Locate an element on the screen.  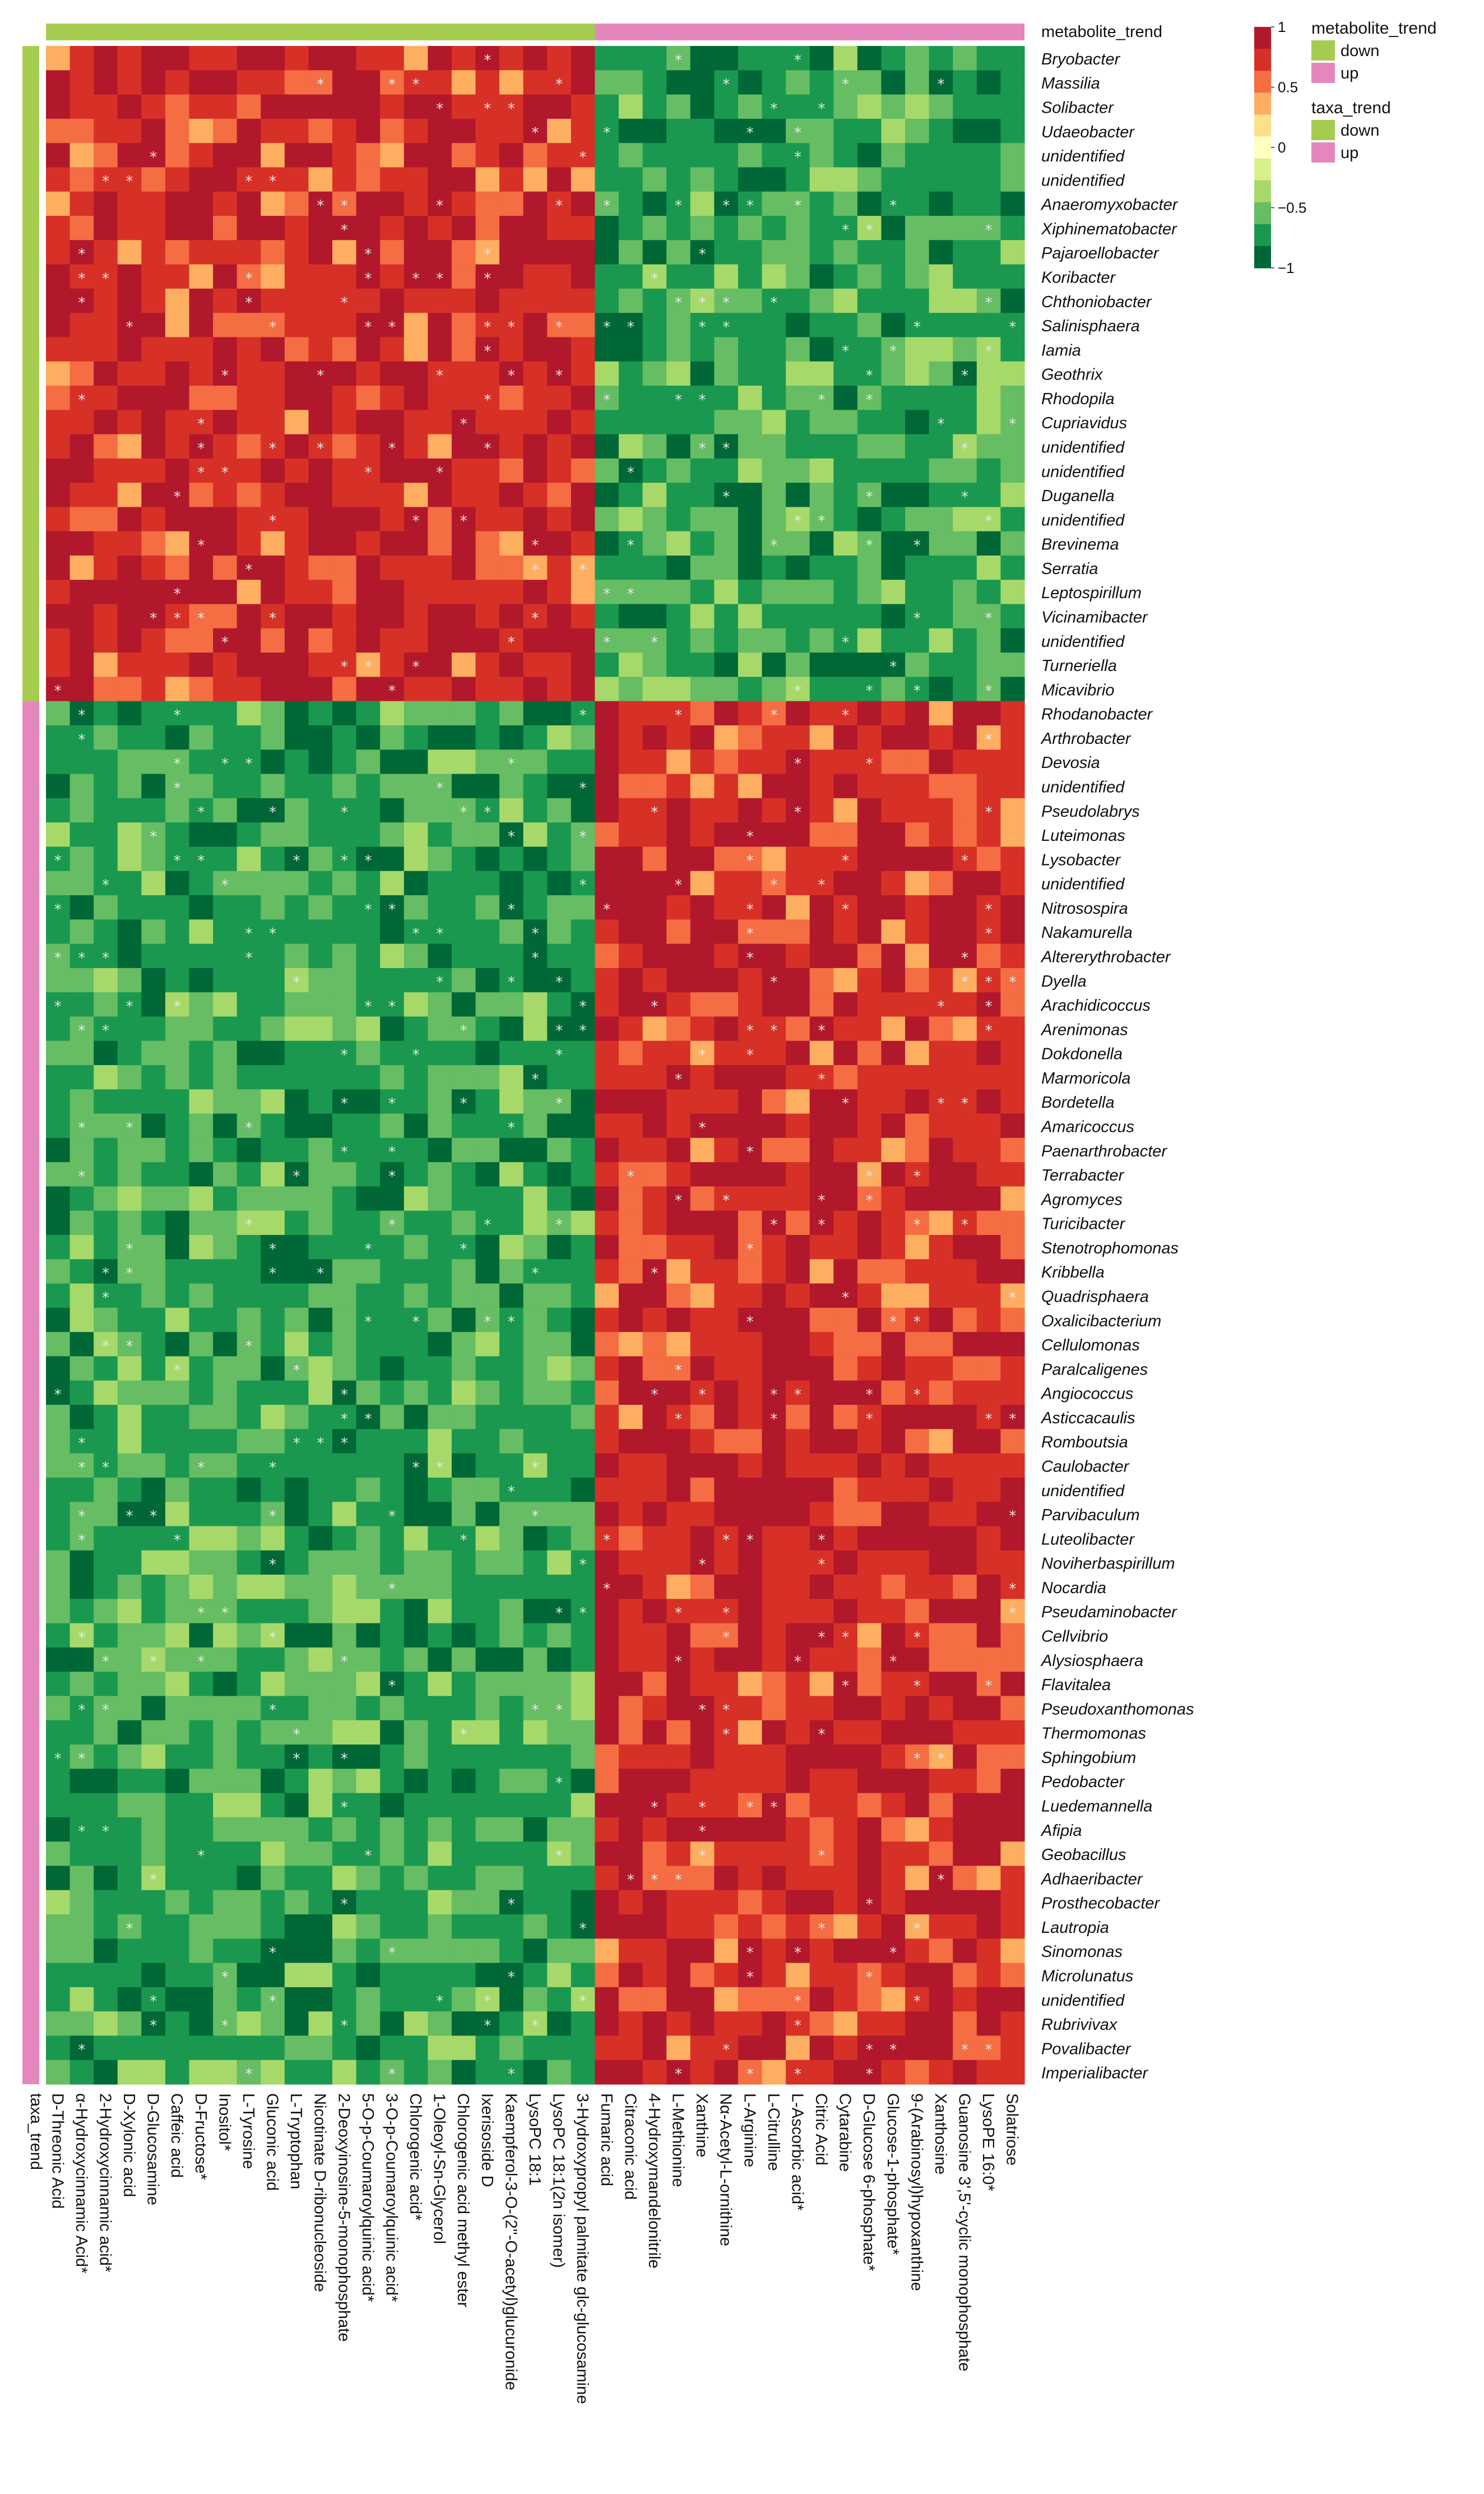
row-label: Geothrix is located at coordinates (1072, 375).